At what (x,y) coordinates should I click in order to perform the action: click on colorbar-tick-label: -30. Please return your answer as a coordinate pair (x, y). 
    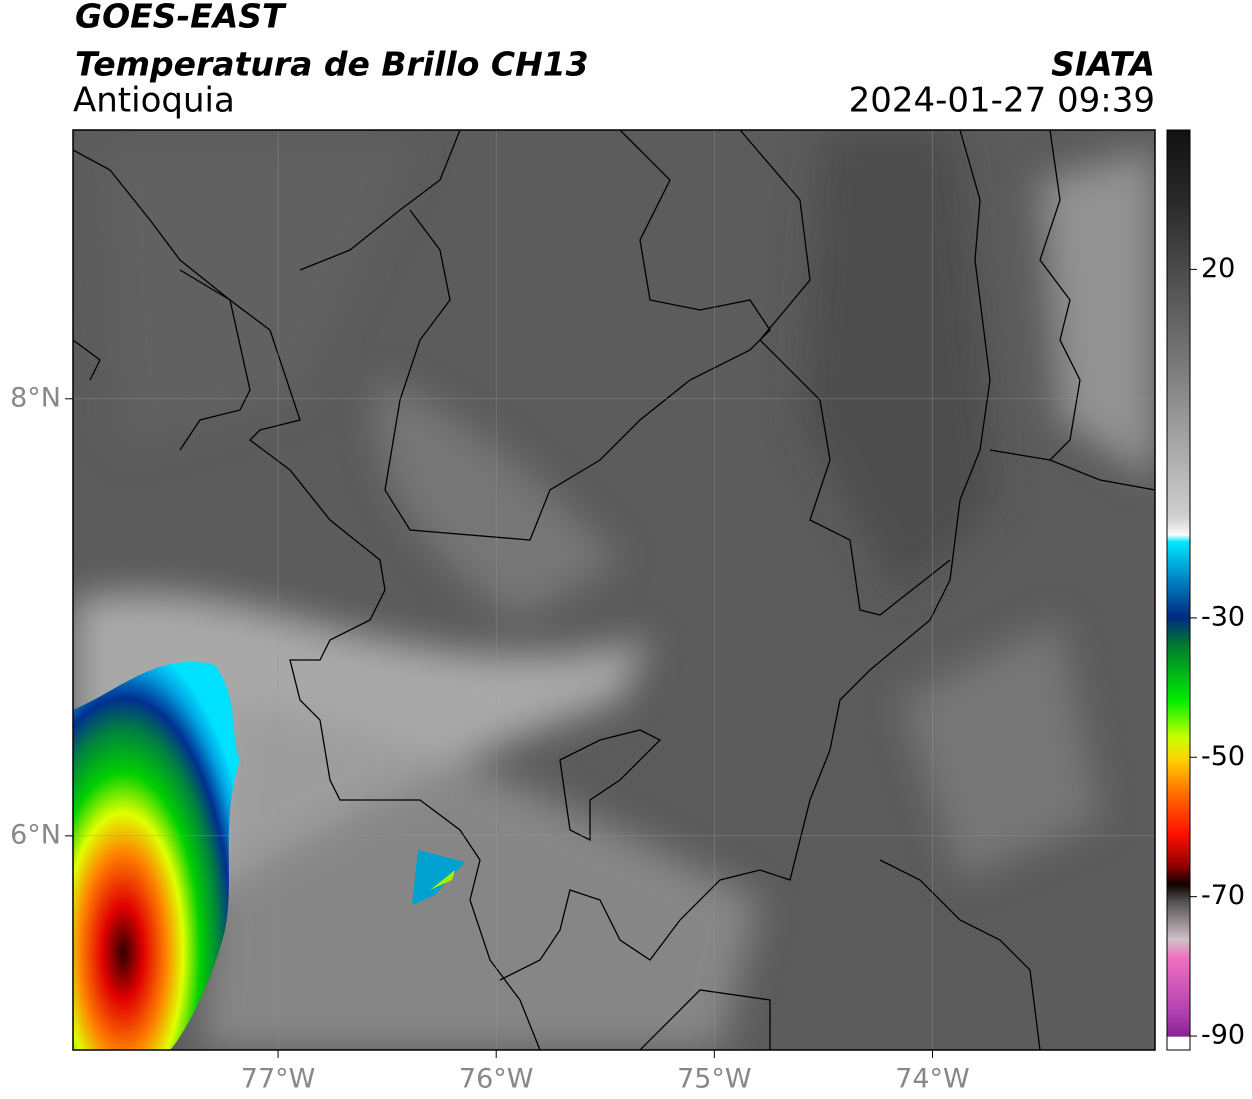
    Looking at the image, I should click on (1223, 616).